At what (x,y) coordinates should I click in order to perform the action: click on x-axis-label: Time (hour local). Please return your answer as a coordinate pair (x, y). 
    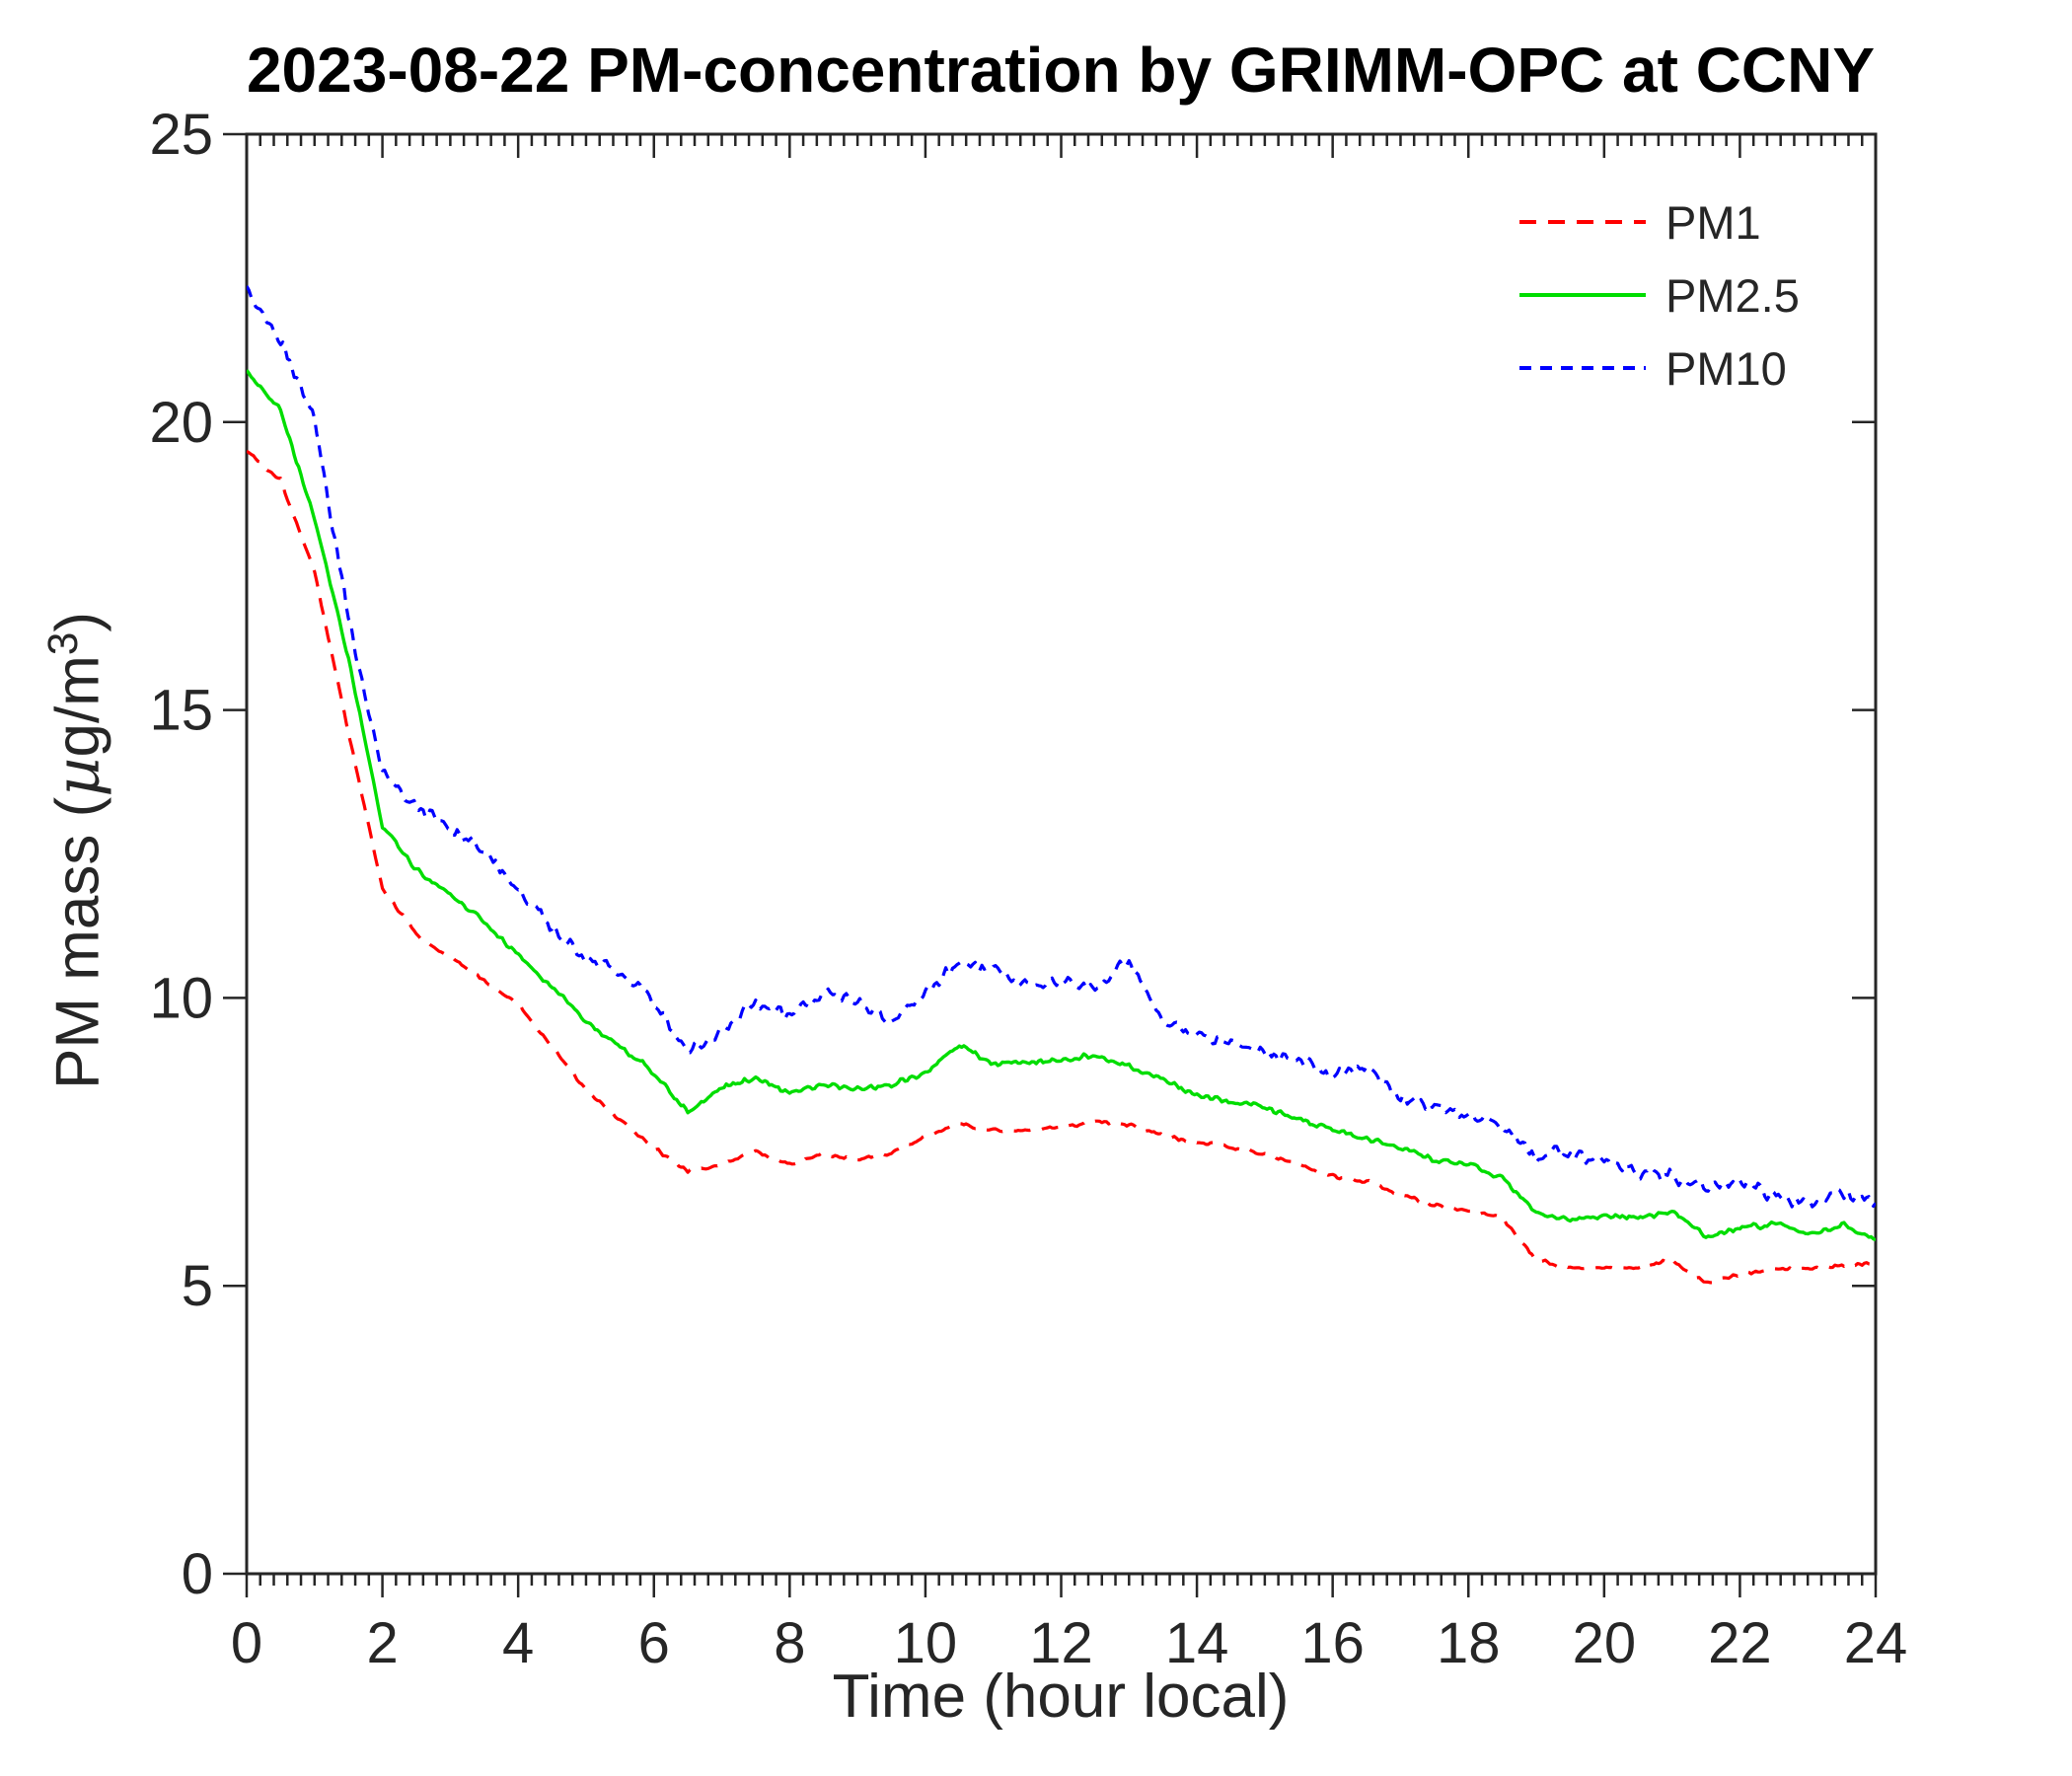
    Looking at the image, I should click on (1061, 1697).